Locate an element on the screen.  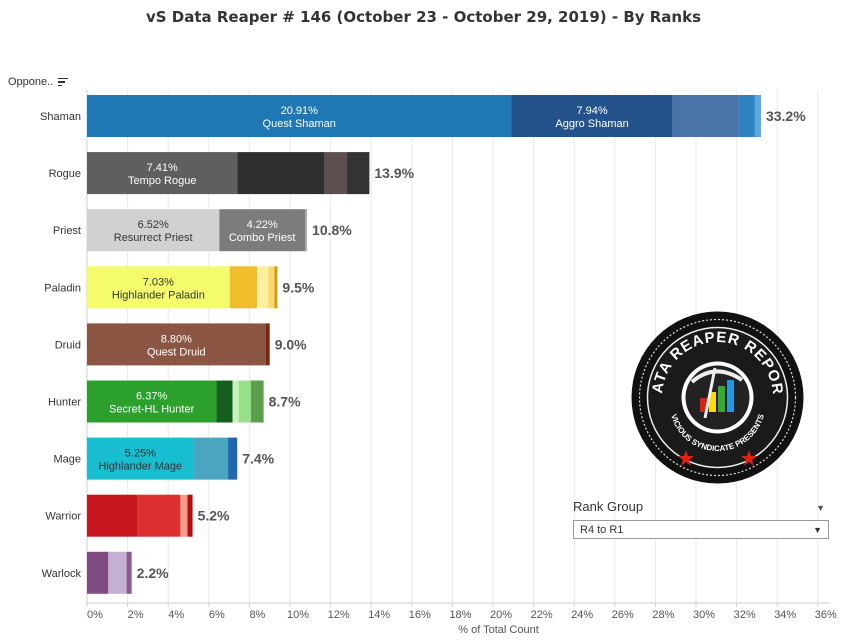
x-tick-label-2: 2% is located at coordinates (136, 615).